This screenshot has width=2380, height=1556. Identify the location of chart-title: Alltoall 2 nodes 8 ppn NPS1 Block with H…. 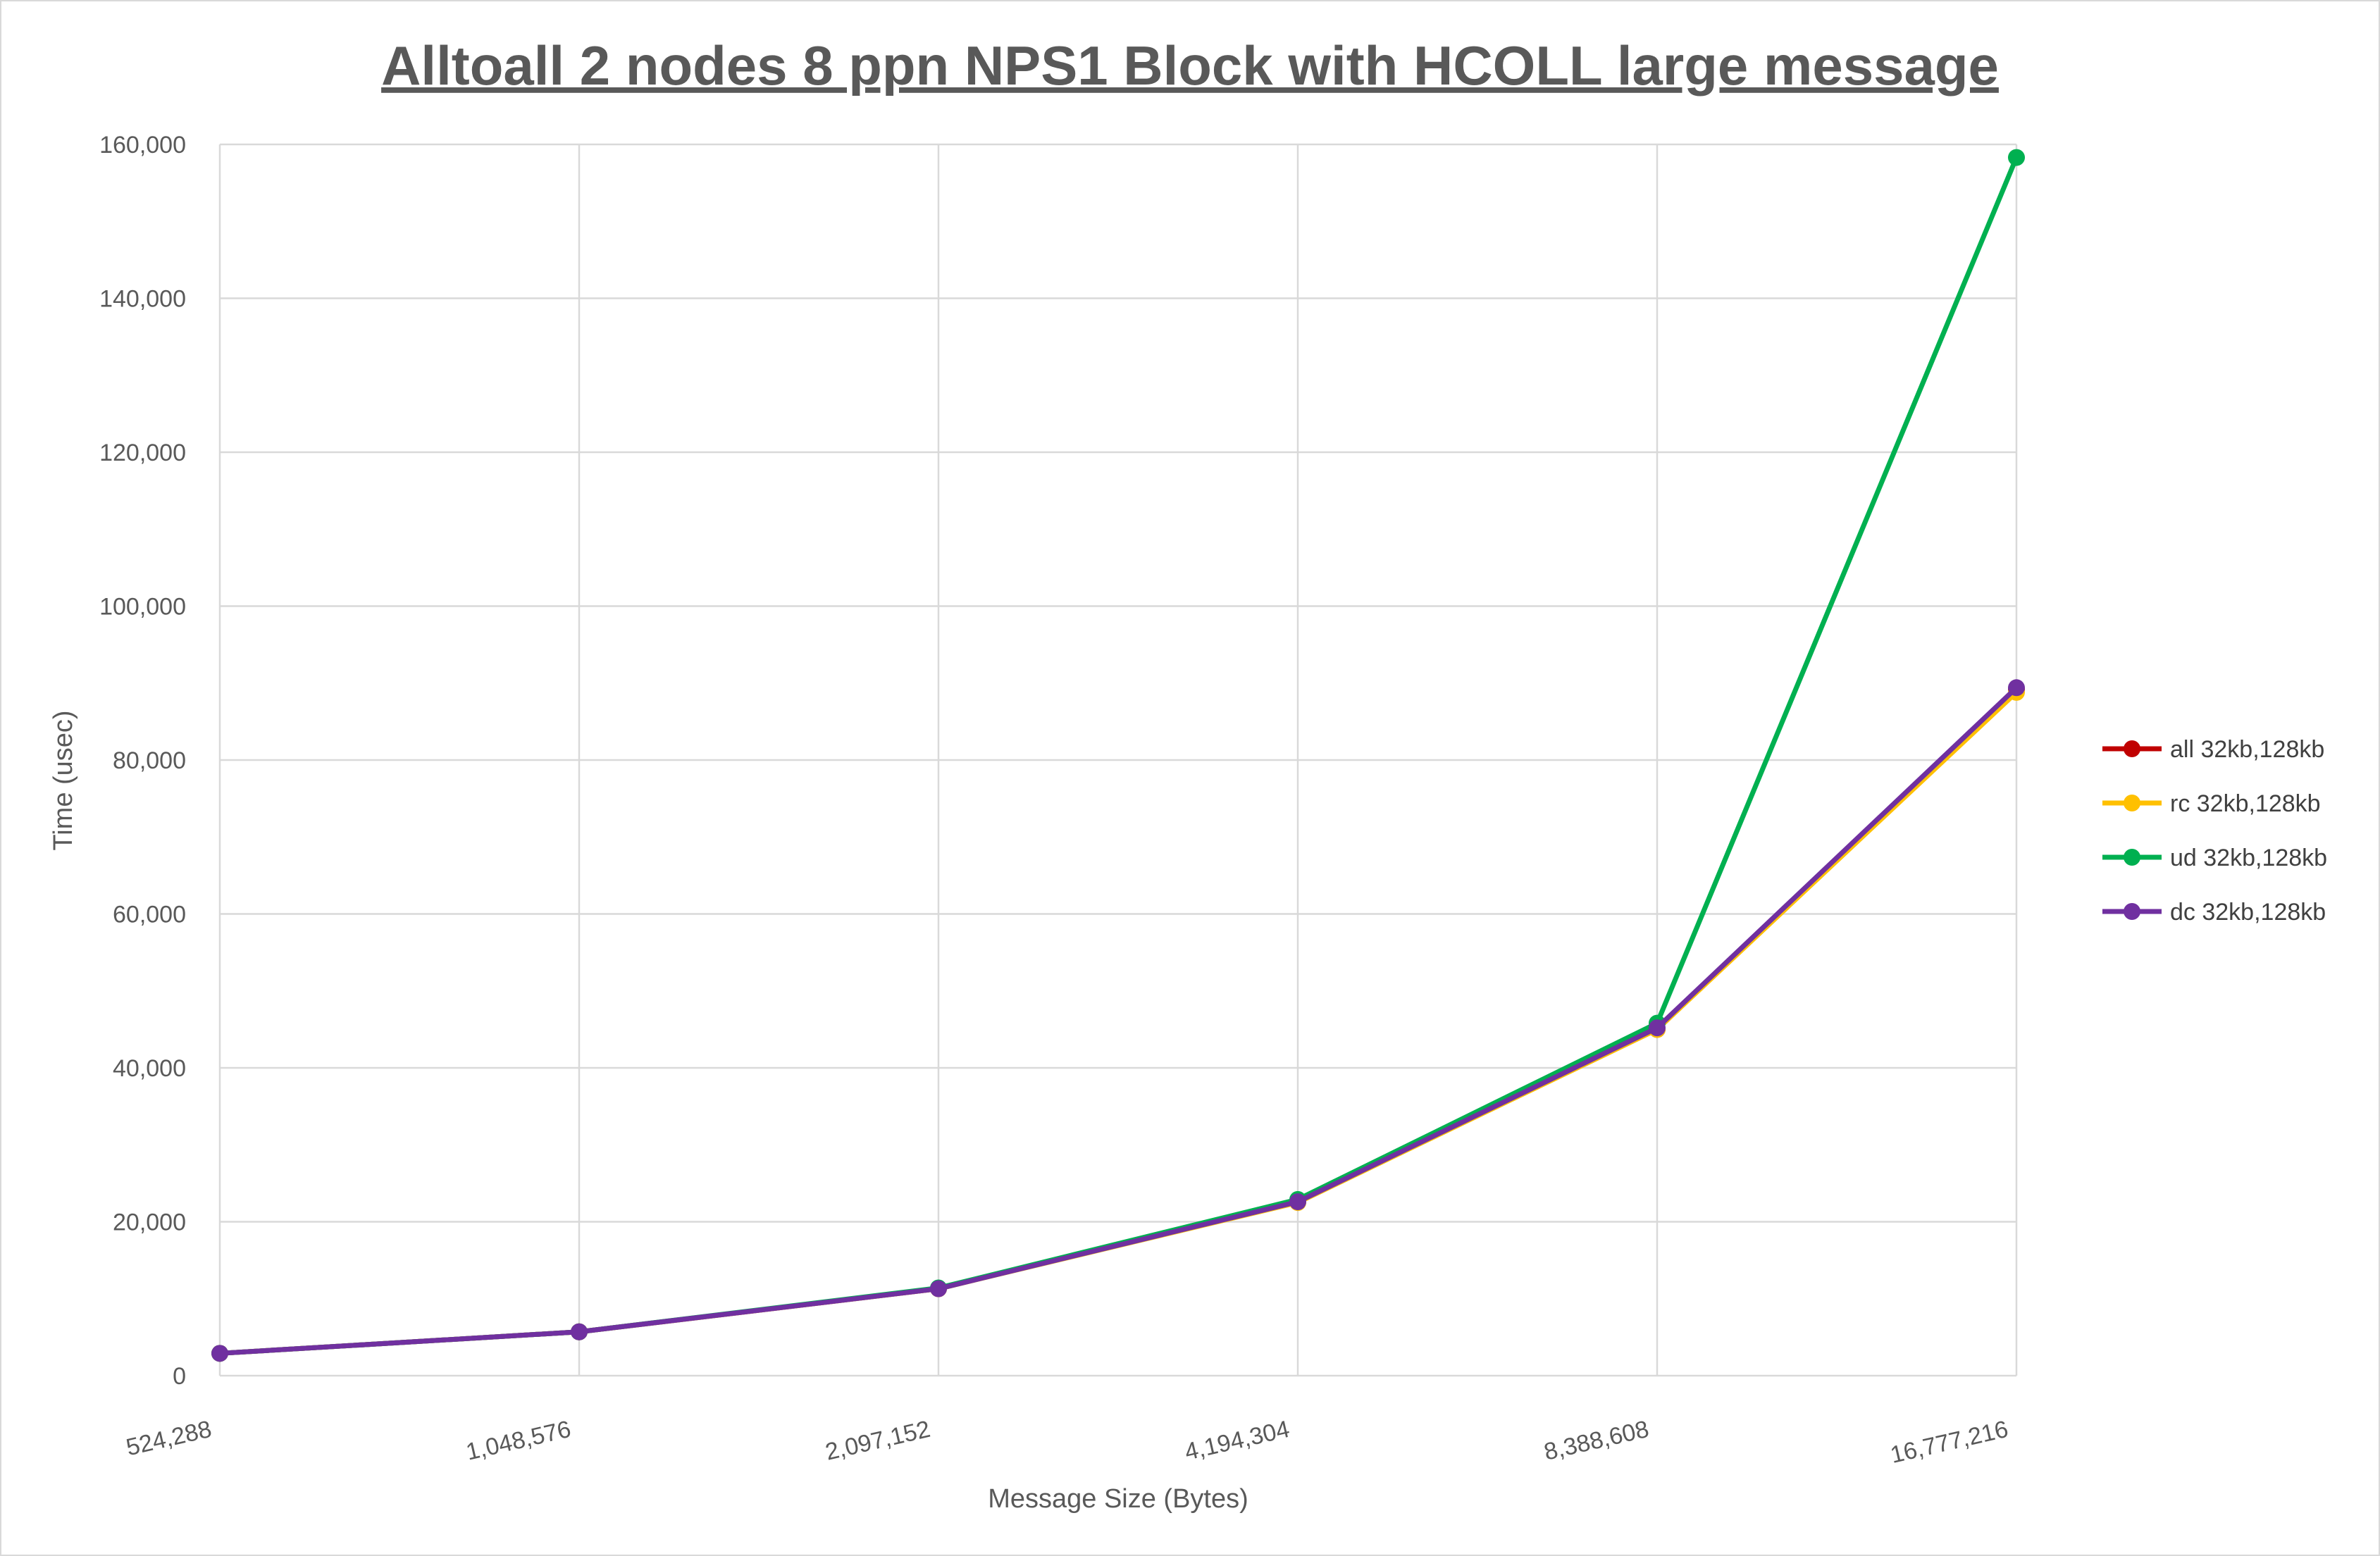
(1190, 66).